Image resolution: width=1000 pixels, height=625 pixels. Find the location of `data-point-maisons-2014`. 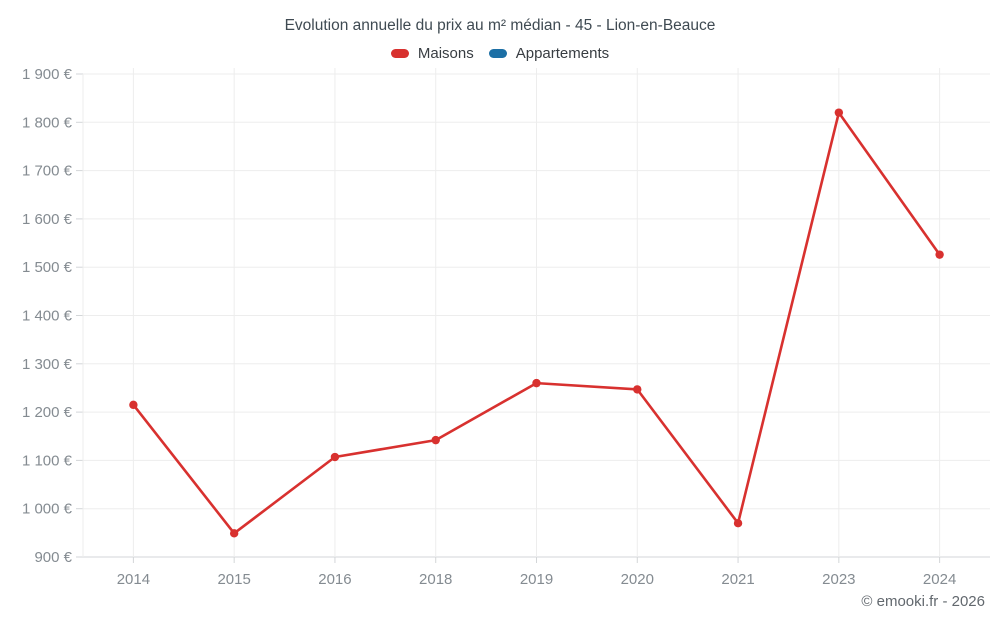

data-point-maisons-2014 is located at coordinates (133, 405).